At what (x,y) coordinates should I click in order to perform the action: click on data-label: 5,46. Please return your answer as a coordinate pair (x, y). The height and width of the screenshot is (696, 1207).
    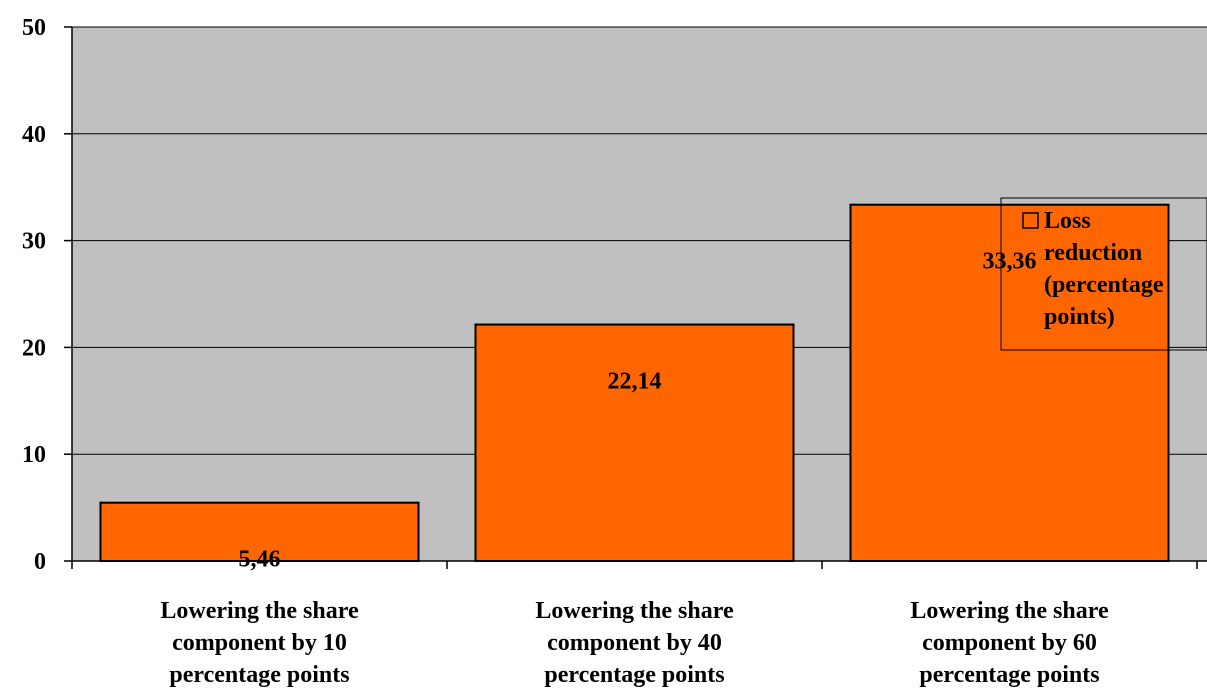
    Looking at the image, I should click on (260, 560).